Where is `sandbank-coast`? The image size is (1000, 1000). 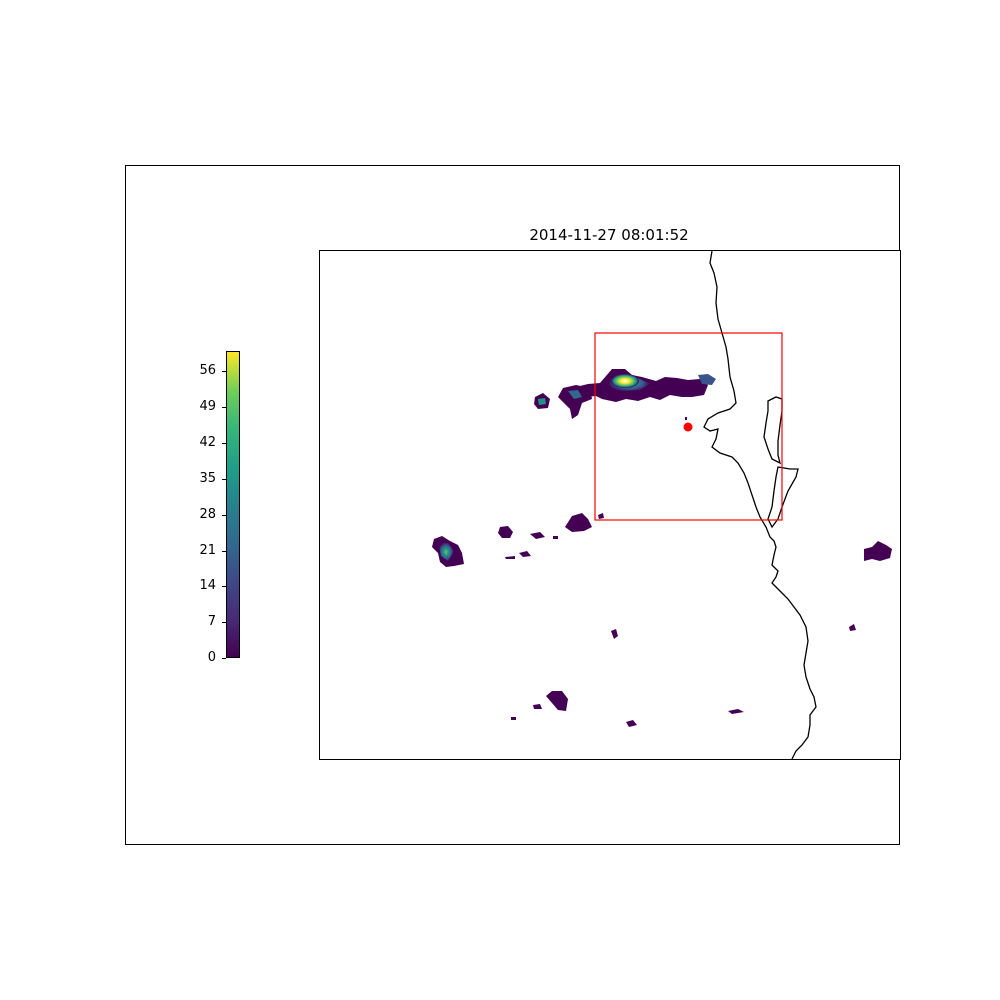 sandbank-coast is located at coordinates (783, 497).